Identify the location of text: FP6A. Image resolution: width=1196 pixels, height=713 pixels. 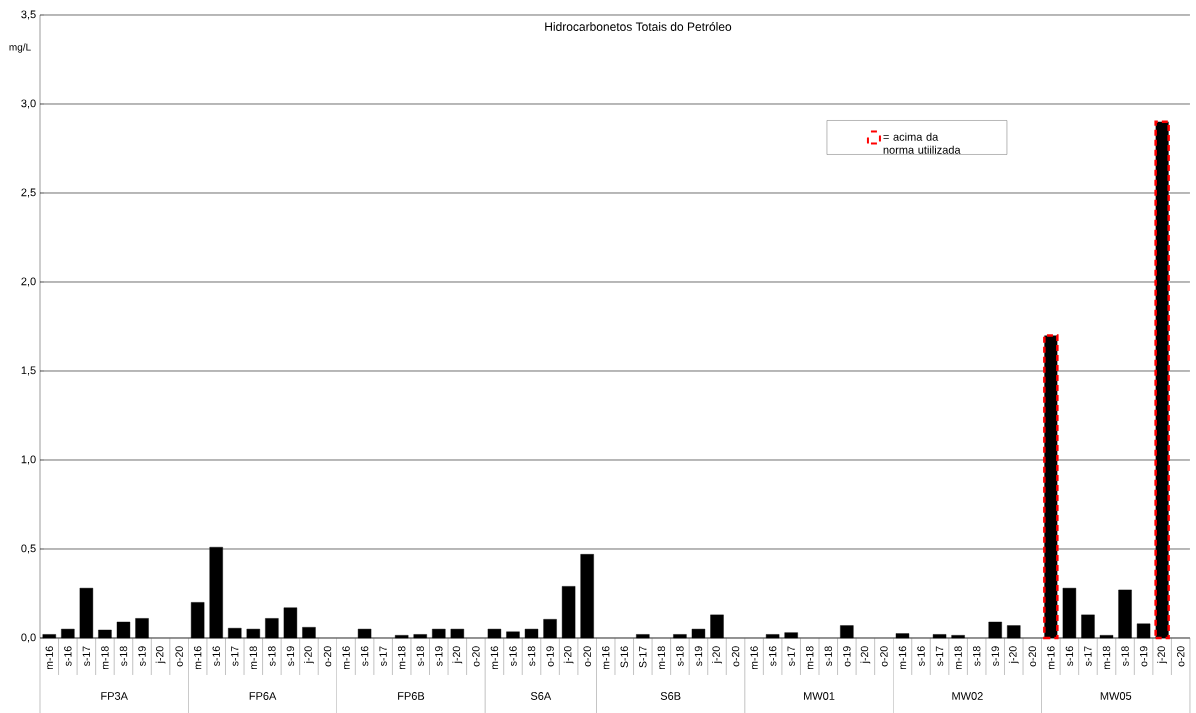
(263, 696).